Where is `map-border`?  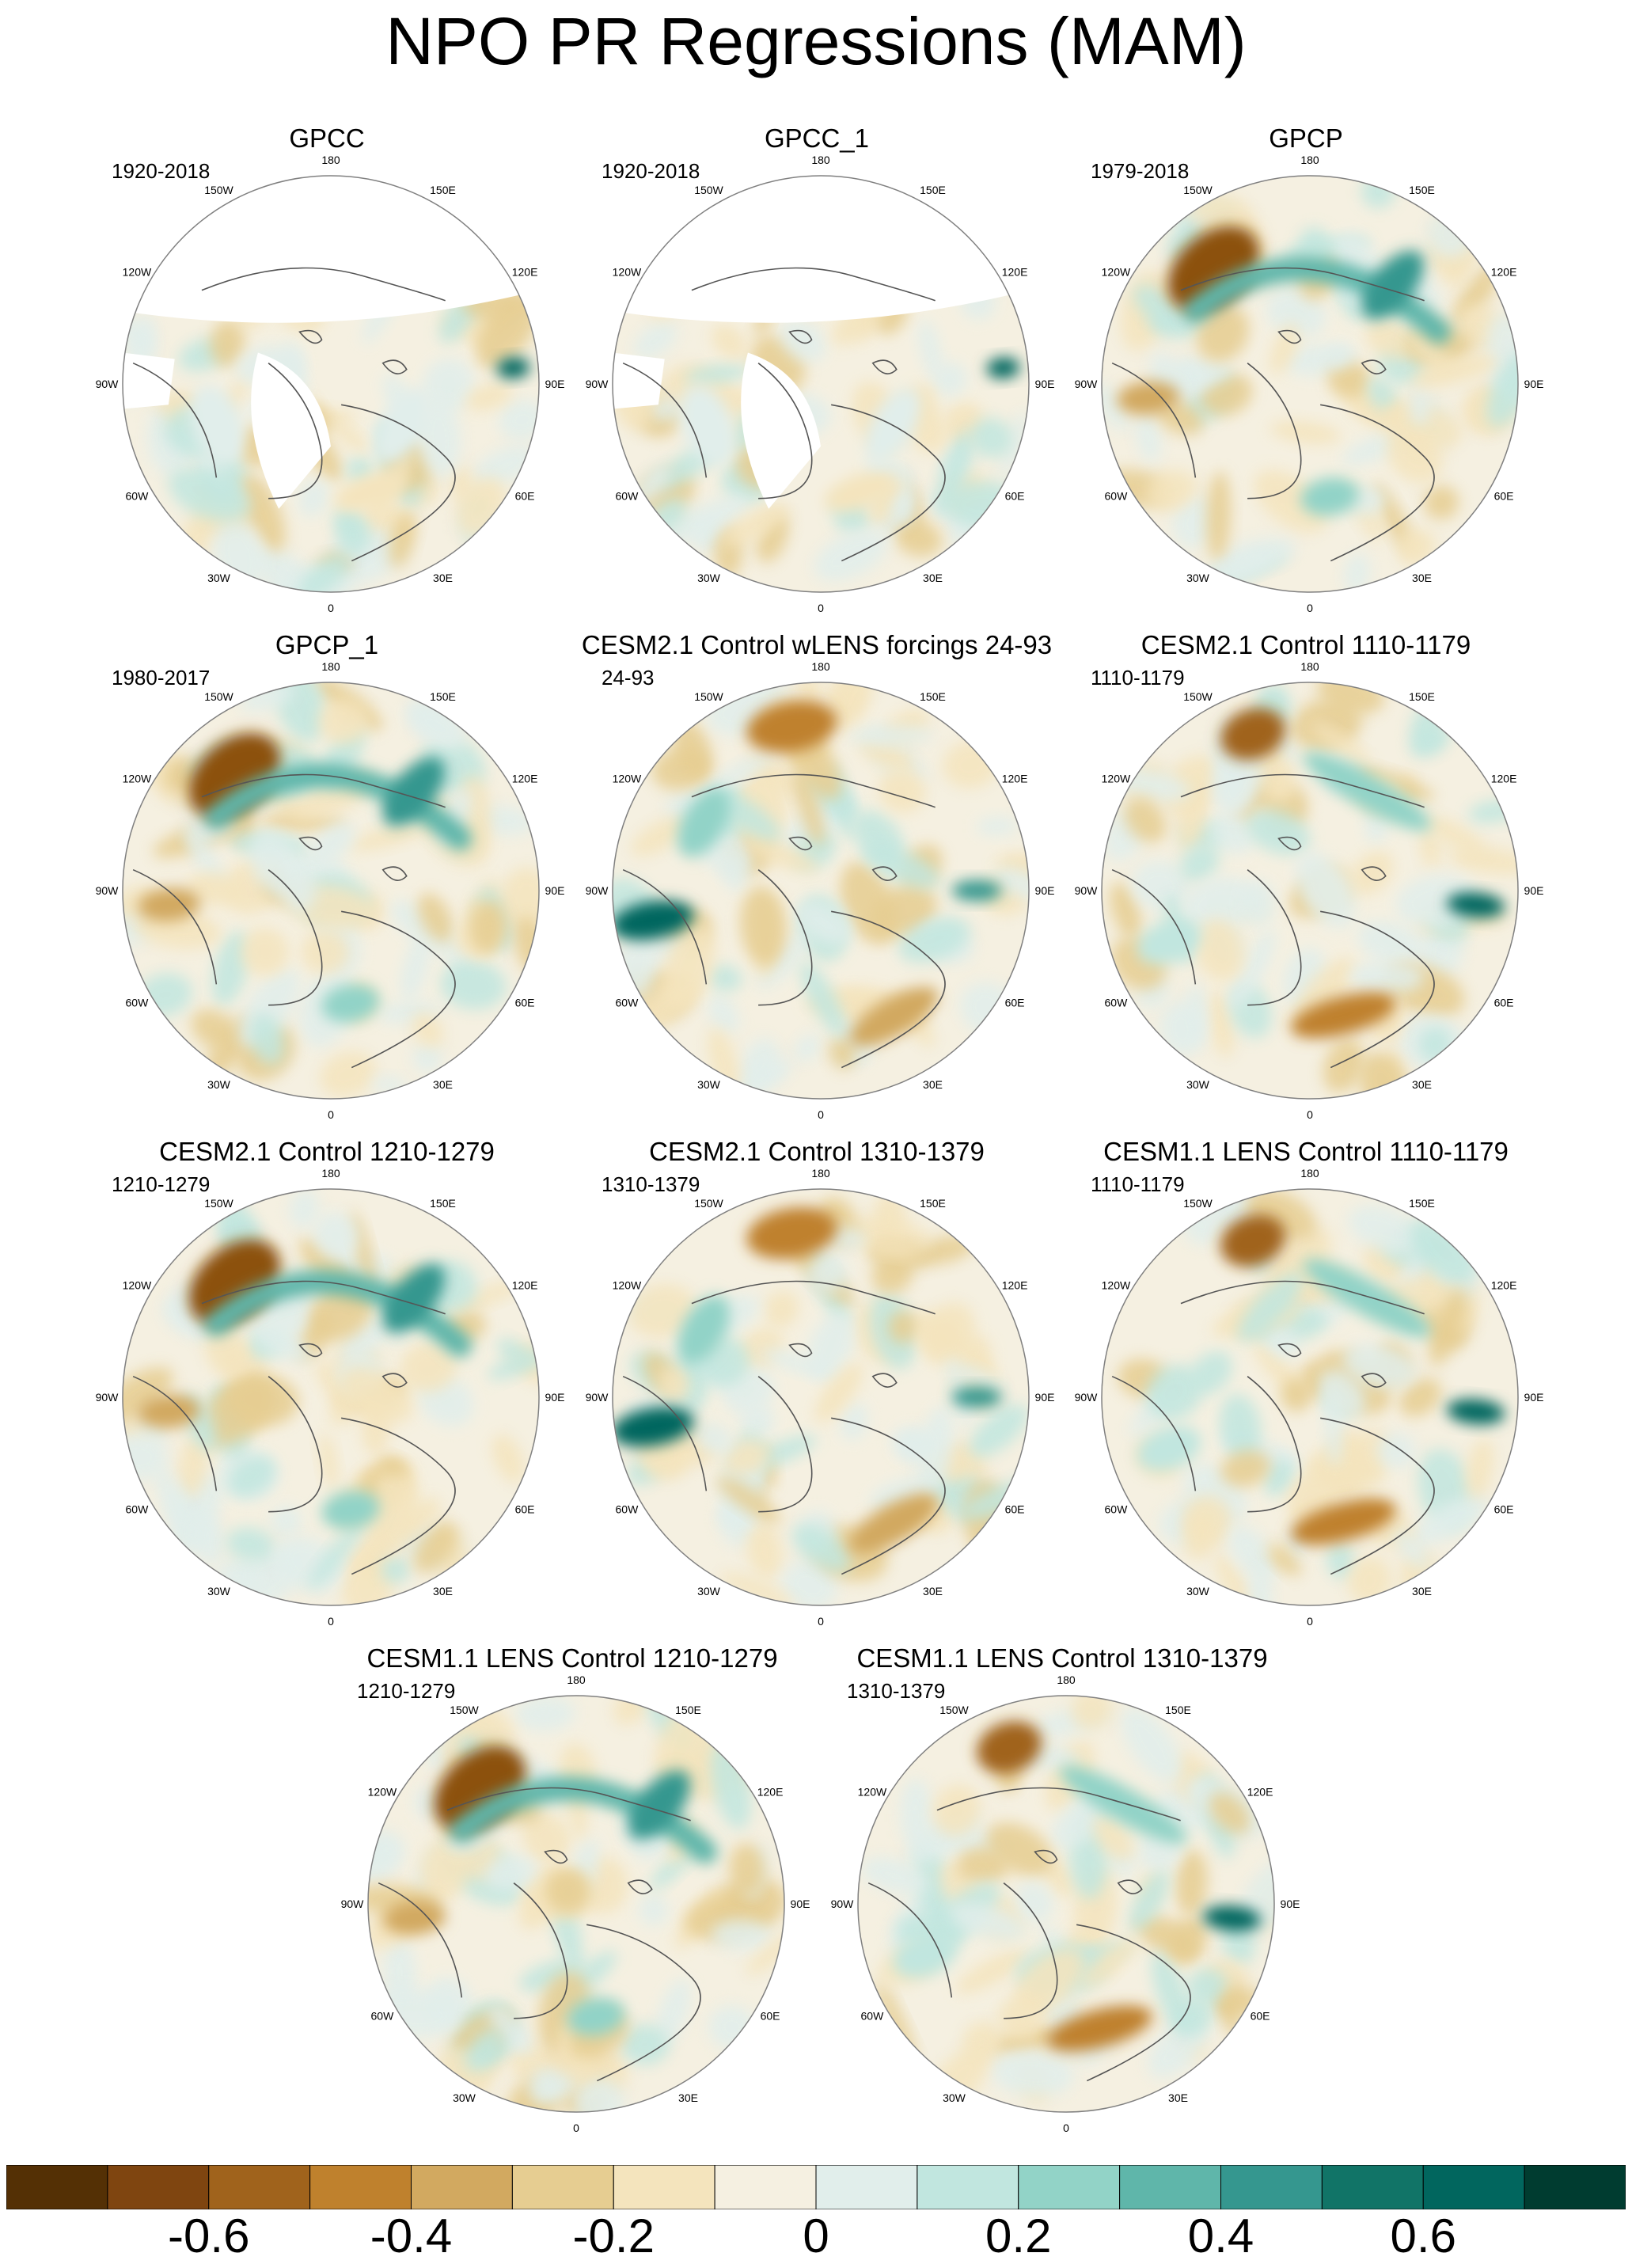
map-border is located at coordinates (821, 891).